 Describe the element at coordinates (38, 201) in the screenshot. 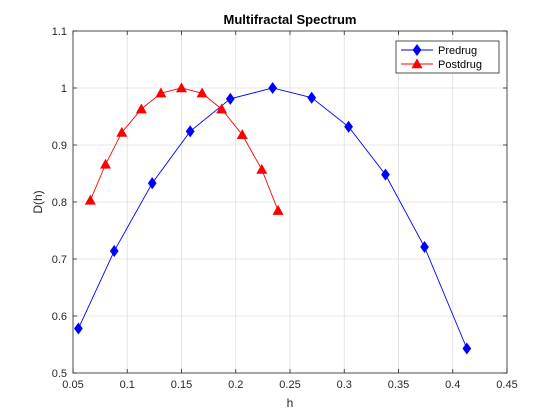

I see `y-axis-label: D(h)` at that location.